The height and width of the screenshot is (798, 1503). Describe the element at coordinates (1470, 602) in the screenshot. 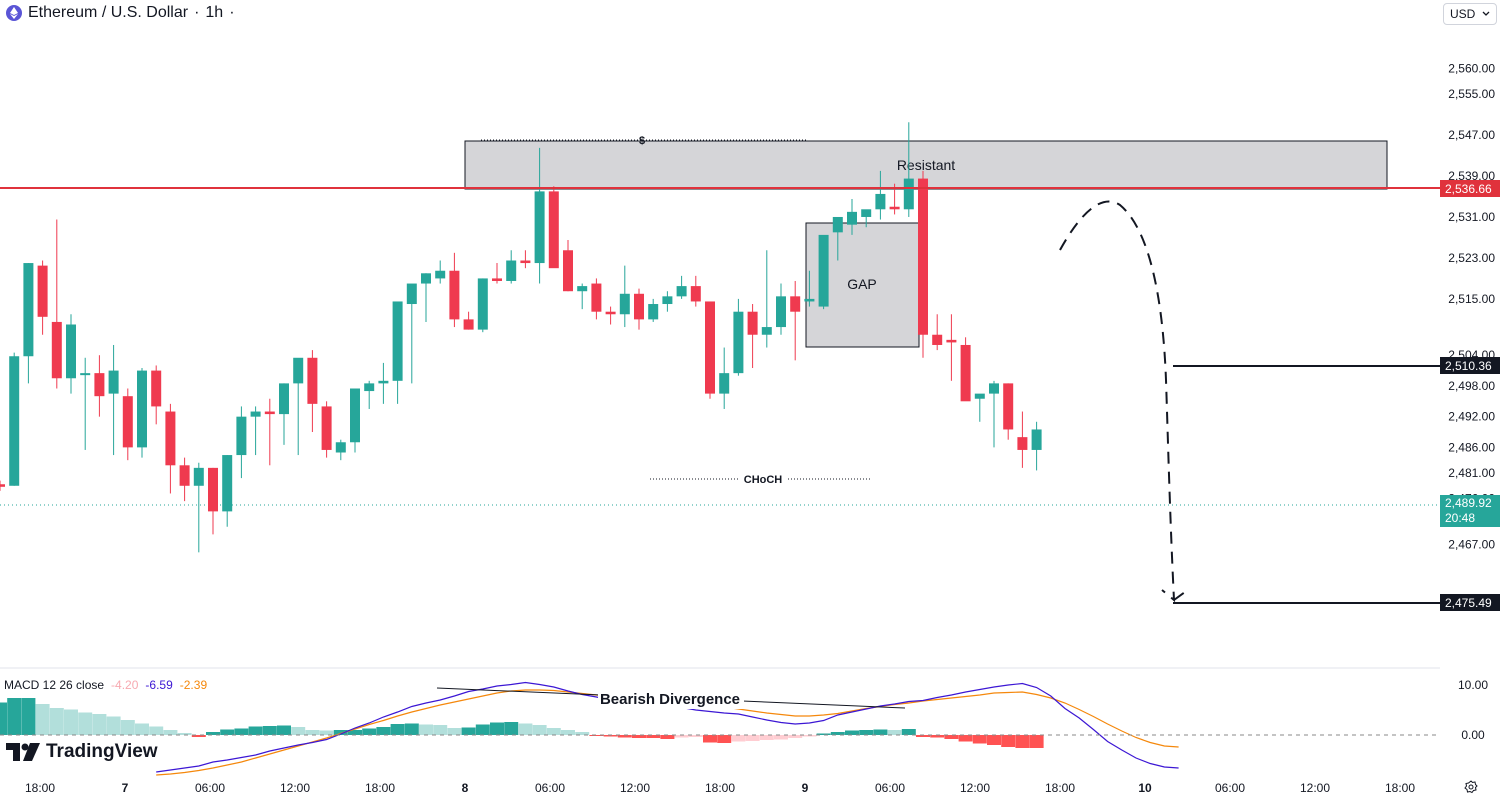

I see `target2-price-label: 2,475.49` at that location.